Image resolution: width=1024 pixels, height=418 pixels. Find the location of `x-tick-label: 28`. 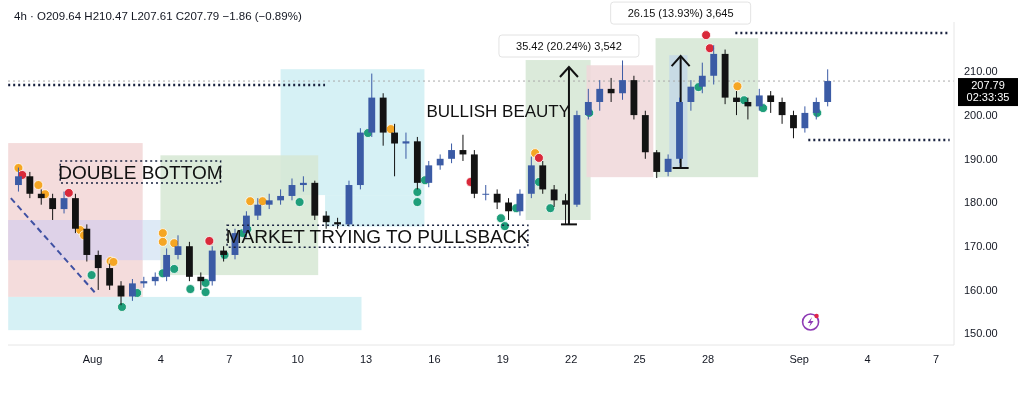

x-tick-label: 28 is located at coordinates (708, 358).